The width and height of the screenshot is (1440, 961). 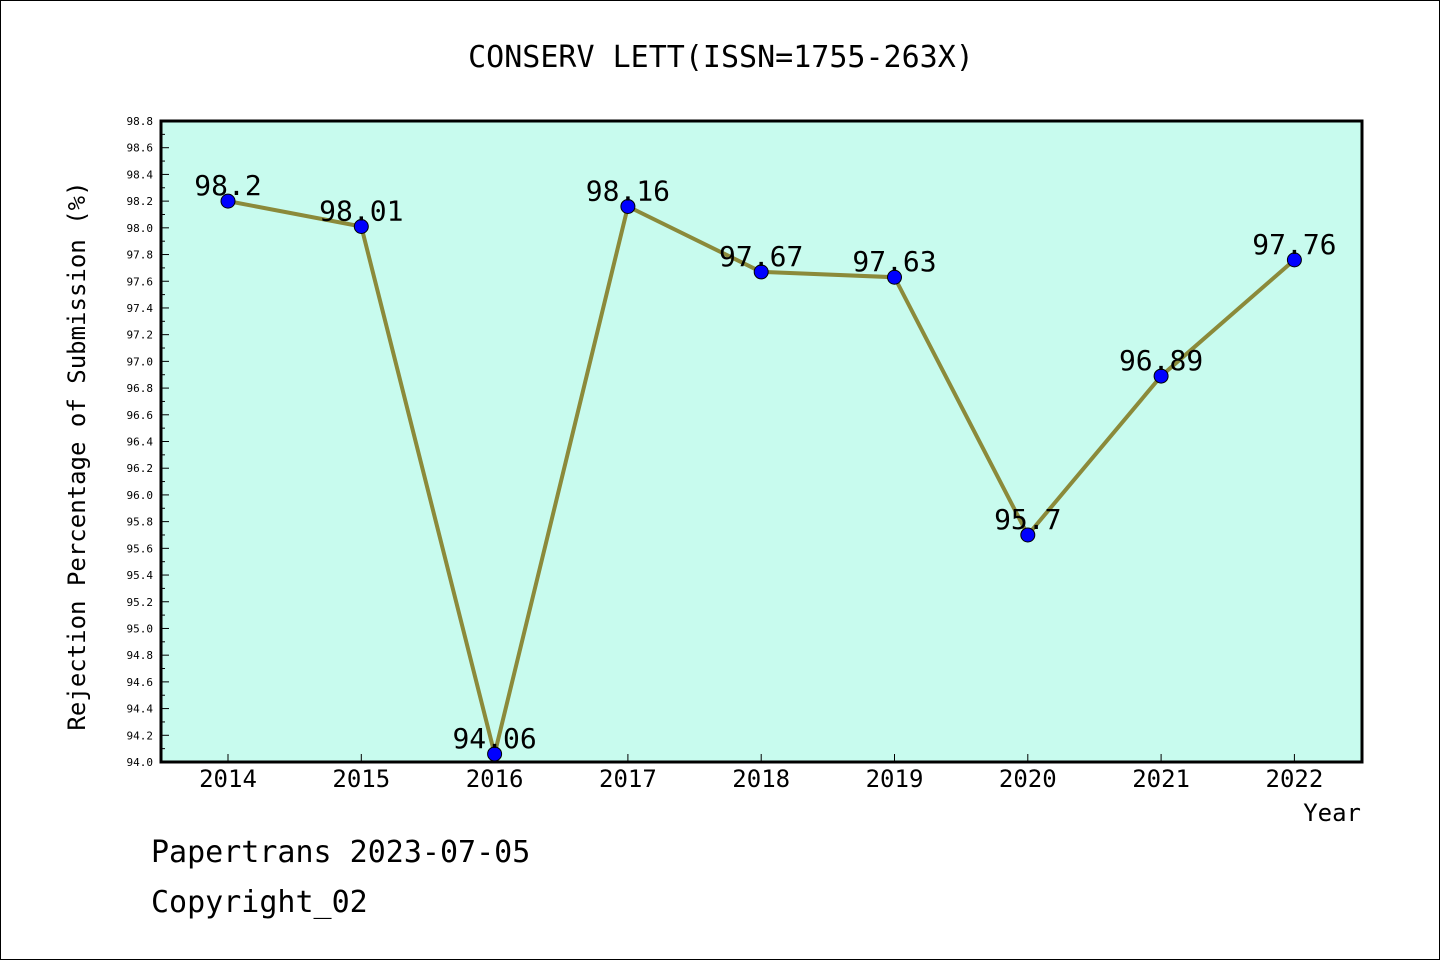 What do you see at coordinates (140, 495) in the screenshot?
I see `y-tick-label: 96.0` at bounding box center [140, 495].